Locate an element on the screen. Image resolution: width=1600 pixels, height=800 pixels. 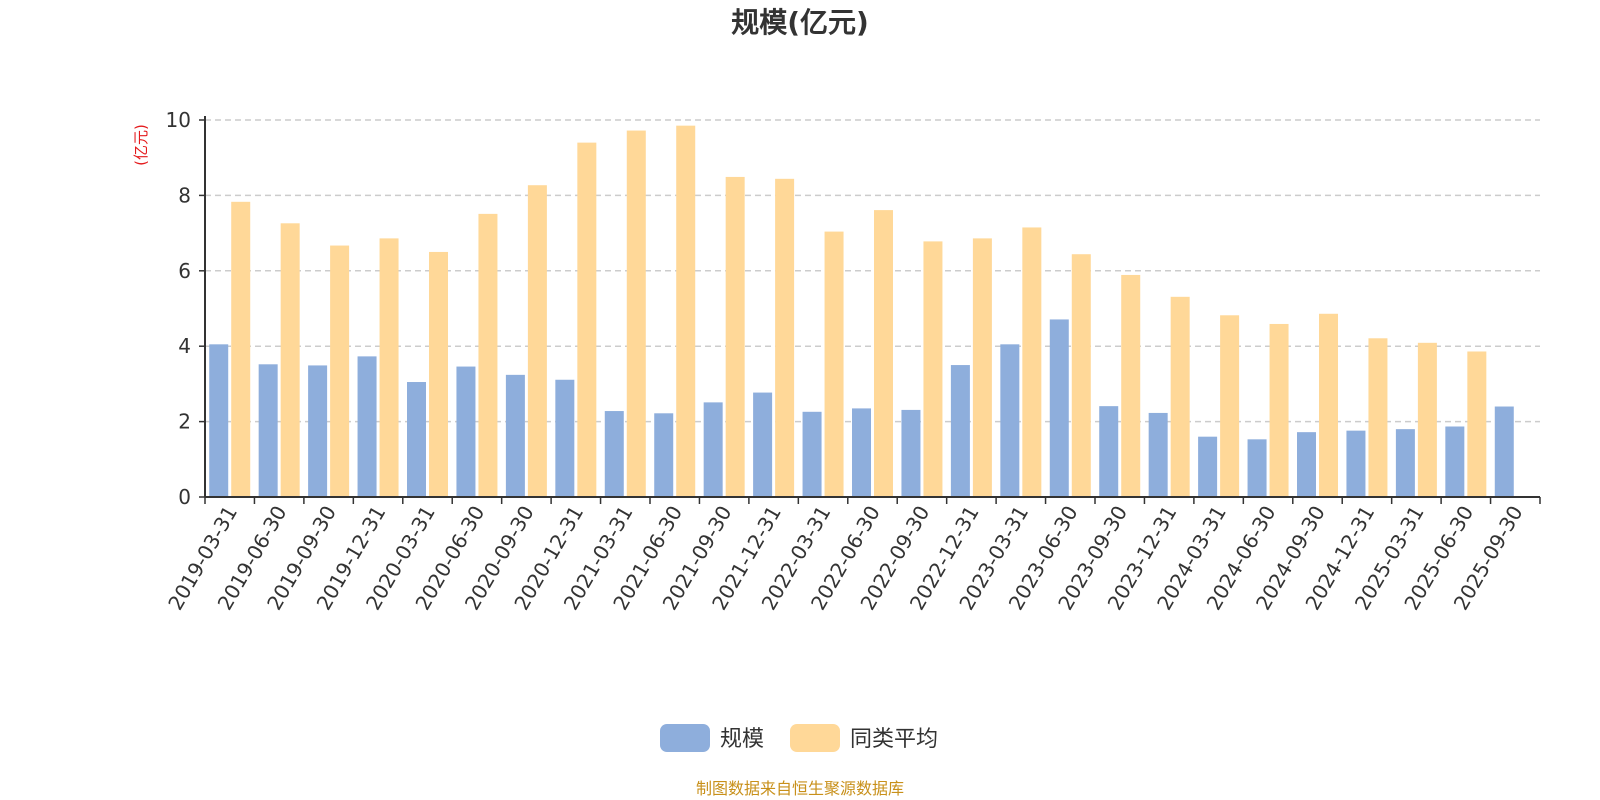
y-tick-label: 4 is located at coordinates (184, 346).